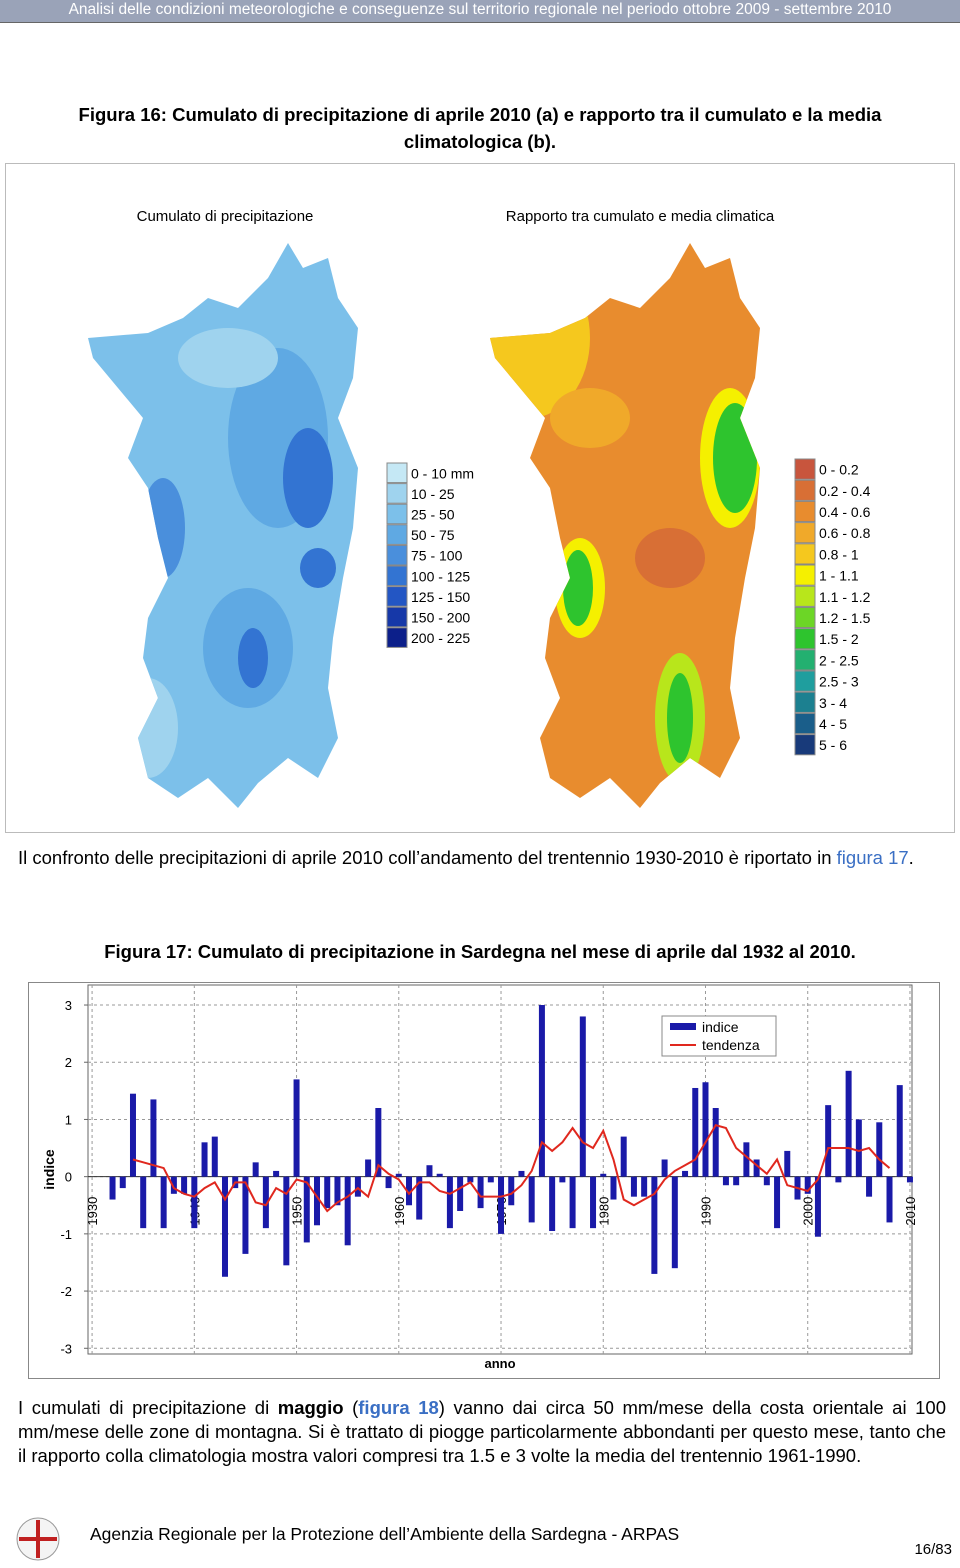 The width and height of the screenshot is (960, 1568). I want to click on x-axis-label: anno, so click(499, 1363).